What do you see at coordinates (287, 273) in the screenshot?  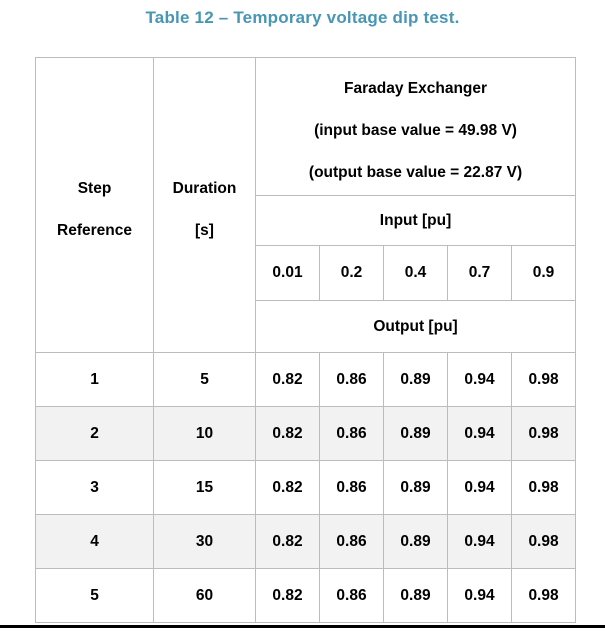 I see `input-level-cell: 0.01` at bounding box center [287, 273].